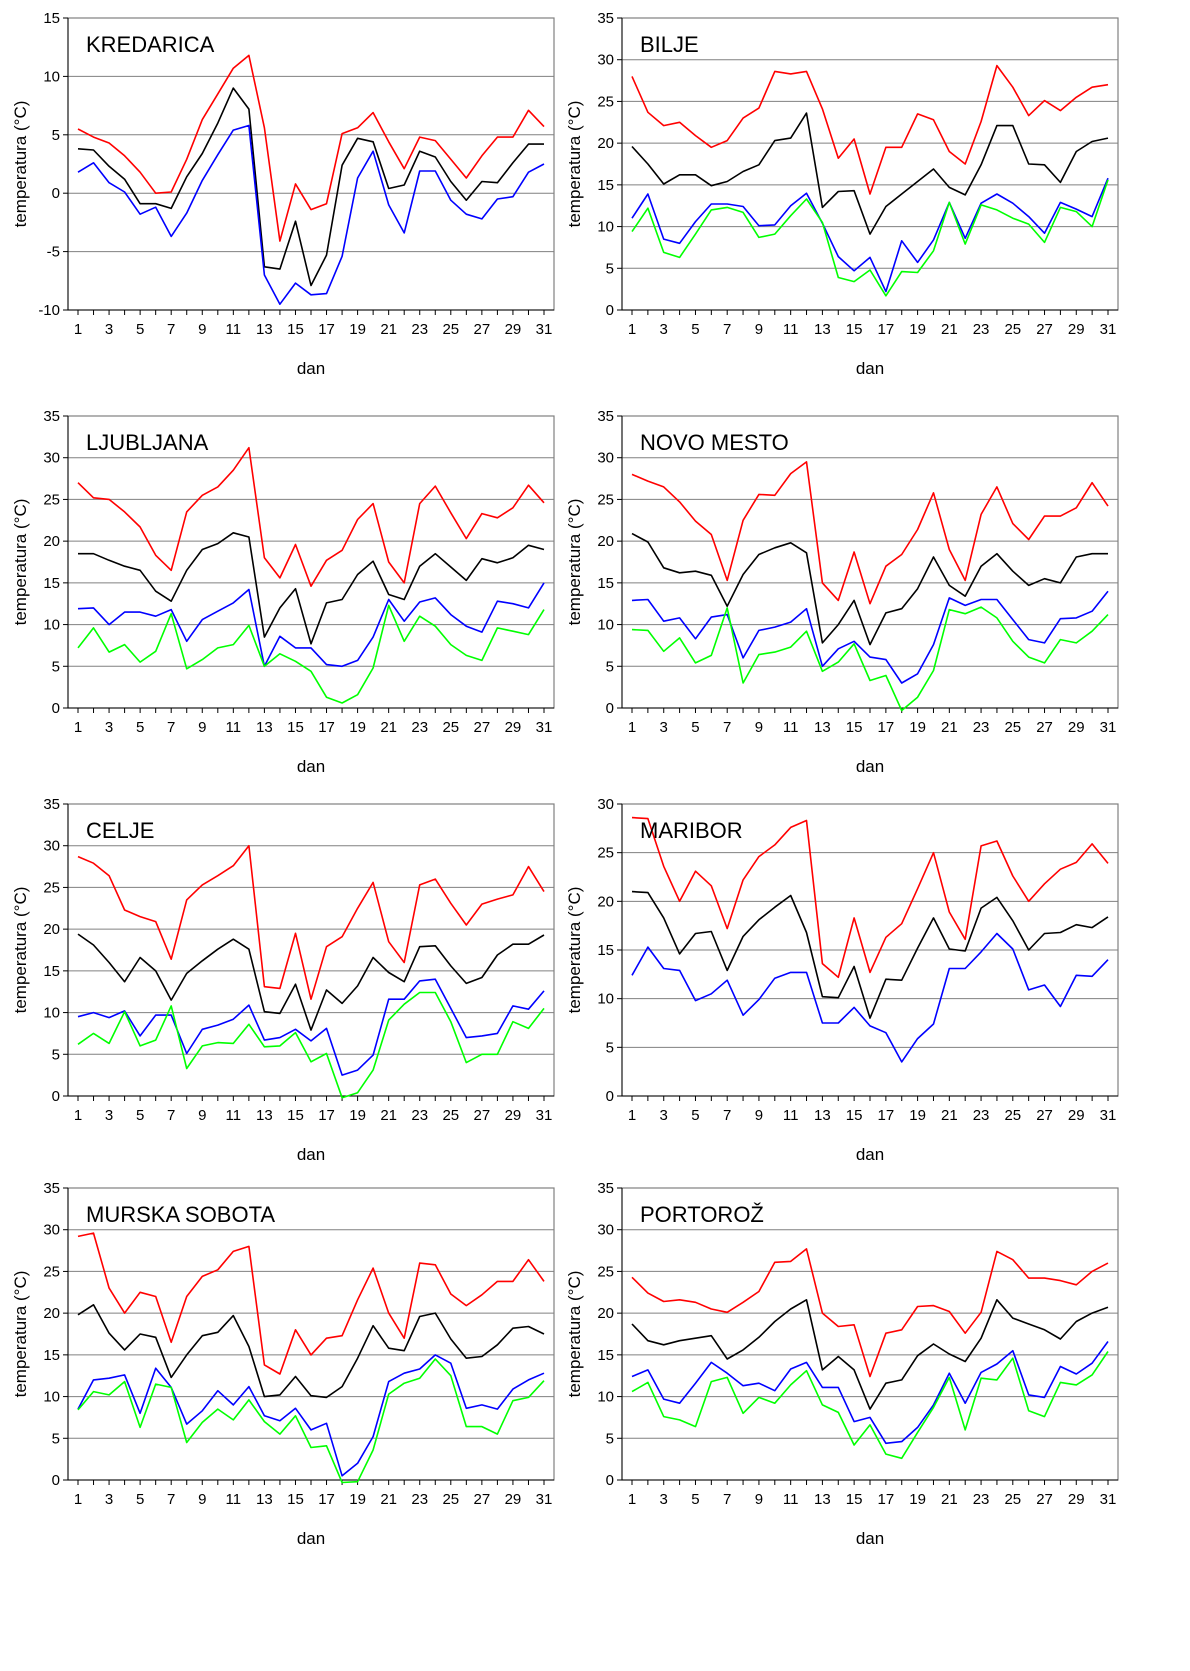 The image size is (1190, 1671). Describe the element at coordinates (49, 310) in the screenshot. I see `y-tick-label: -10` at that location.